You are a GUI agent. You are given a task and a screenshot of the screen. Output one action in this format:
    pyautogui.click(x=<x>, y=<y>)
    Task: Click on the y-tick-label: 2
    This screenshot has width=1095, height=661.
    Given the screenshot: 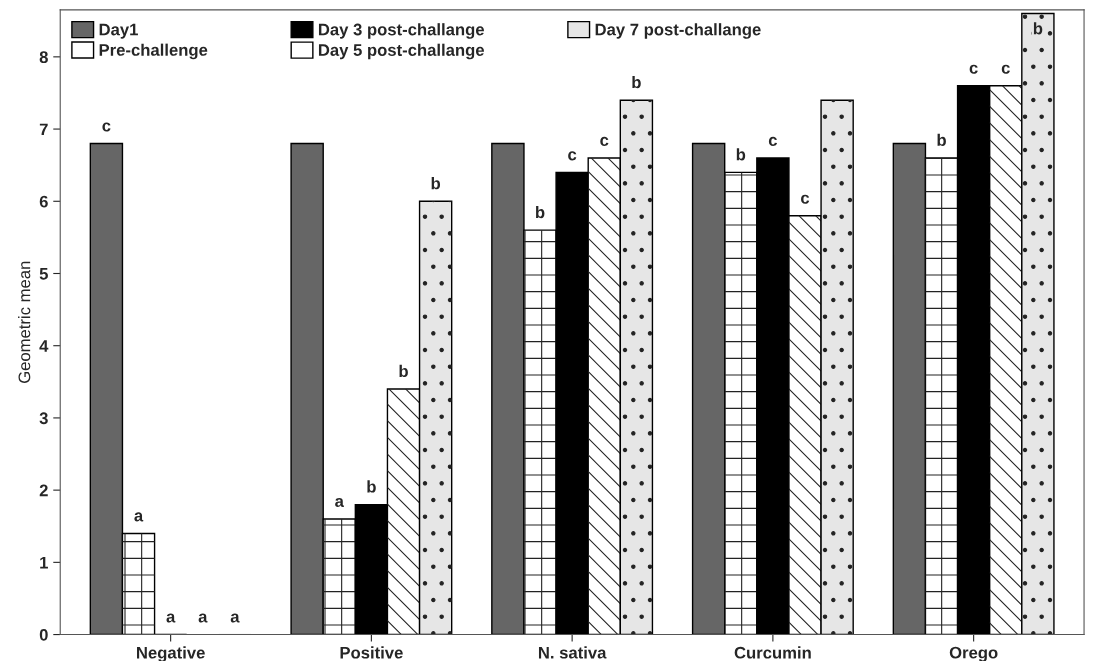 What is the action you would take?
    pyautogui.click(x=43, y=490)
    